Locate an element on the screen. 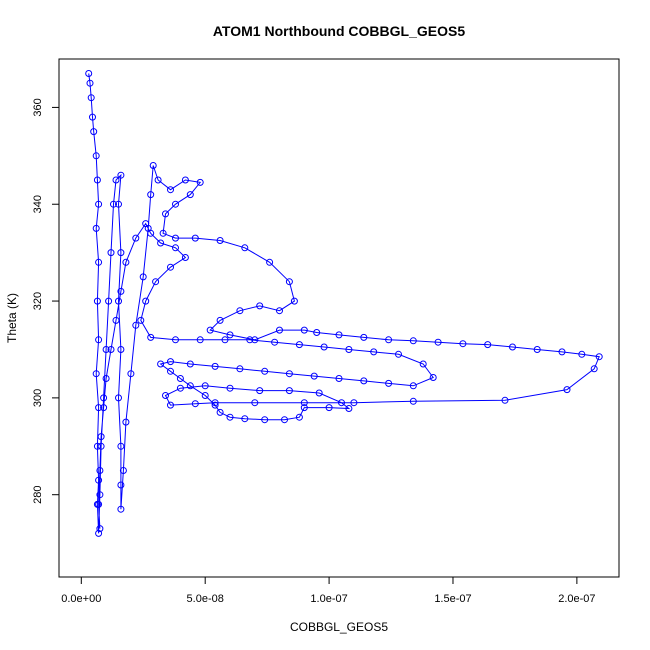  y-axis: 280 300 320 340 360 is located at coordinates (46, 301).